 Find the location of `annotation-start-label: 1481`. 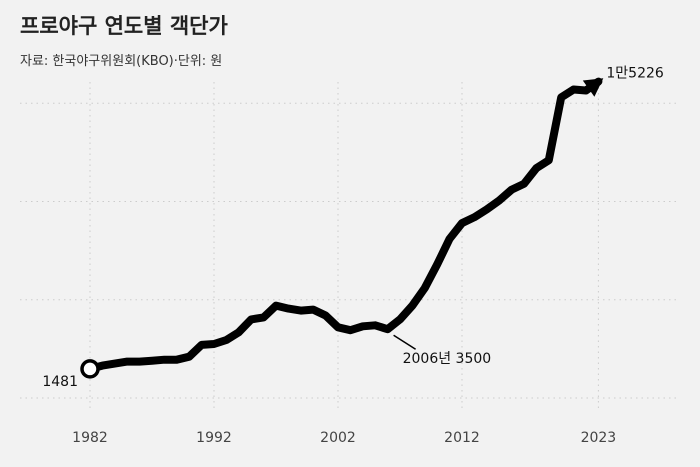

annotation-start-label: 1481 is located at coordinates (60, 382).